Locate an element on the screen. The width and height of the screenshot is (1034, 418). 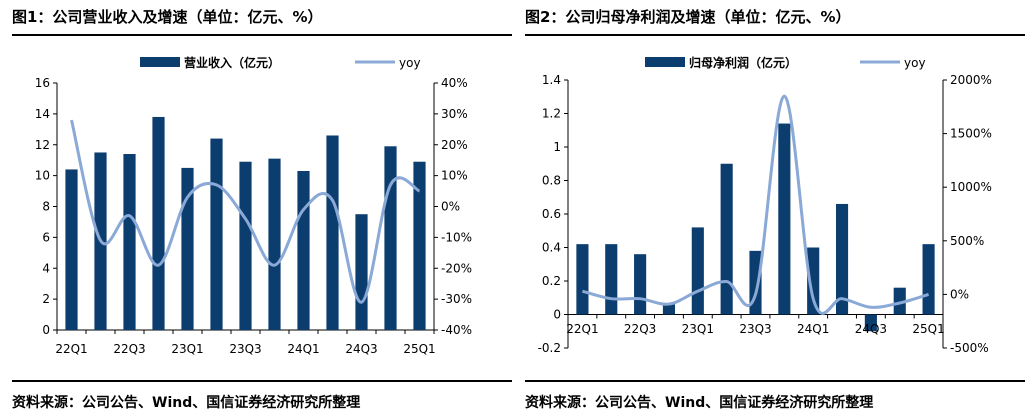
left-tick-label: 8 is located at coordinates (46, 207).